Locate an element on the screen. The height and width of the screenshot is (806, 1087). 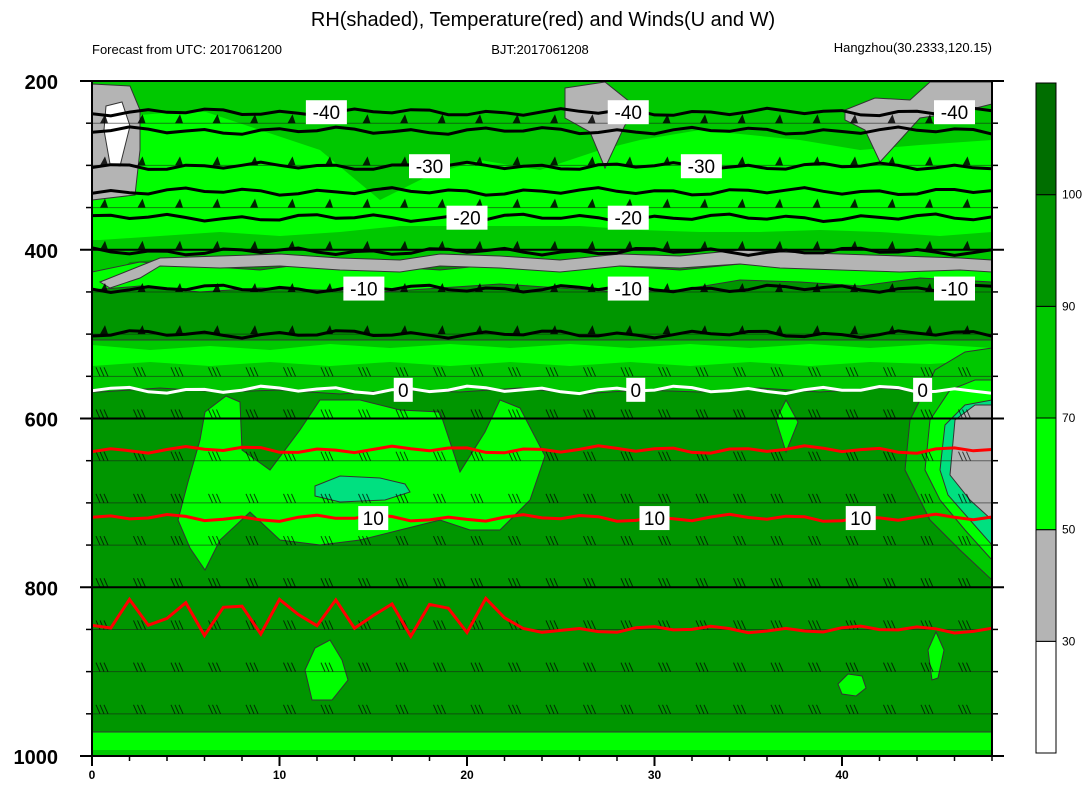
contour-label: -40 is located at coordinates (628, 112).